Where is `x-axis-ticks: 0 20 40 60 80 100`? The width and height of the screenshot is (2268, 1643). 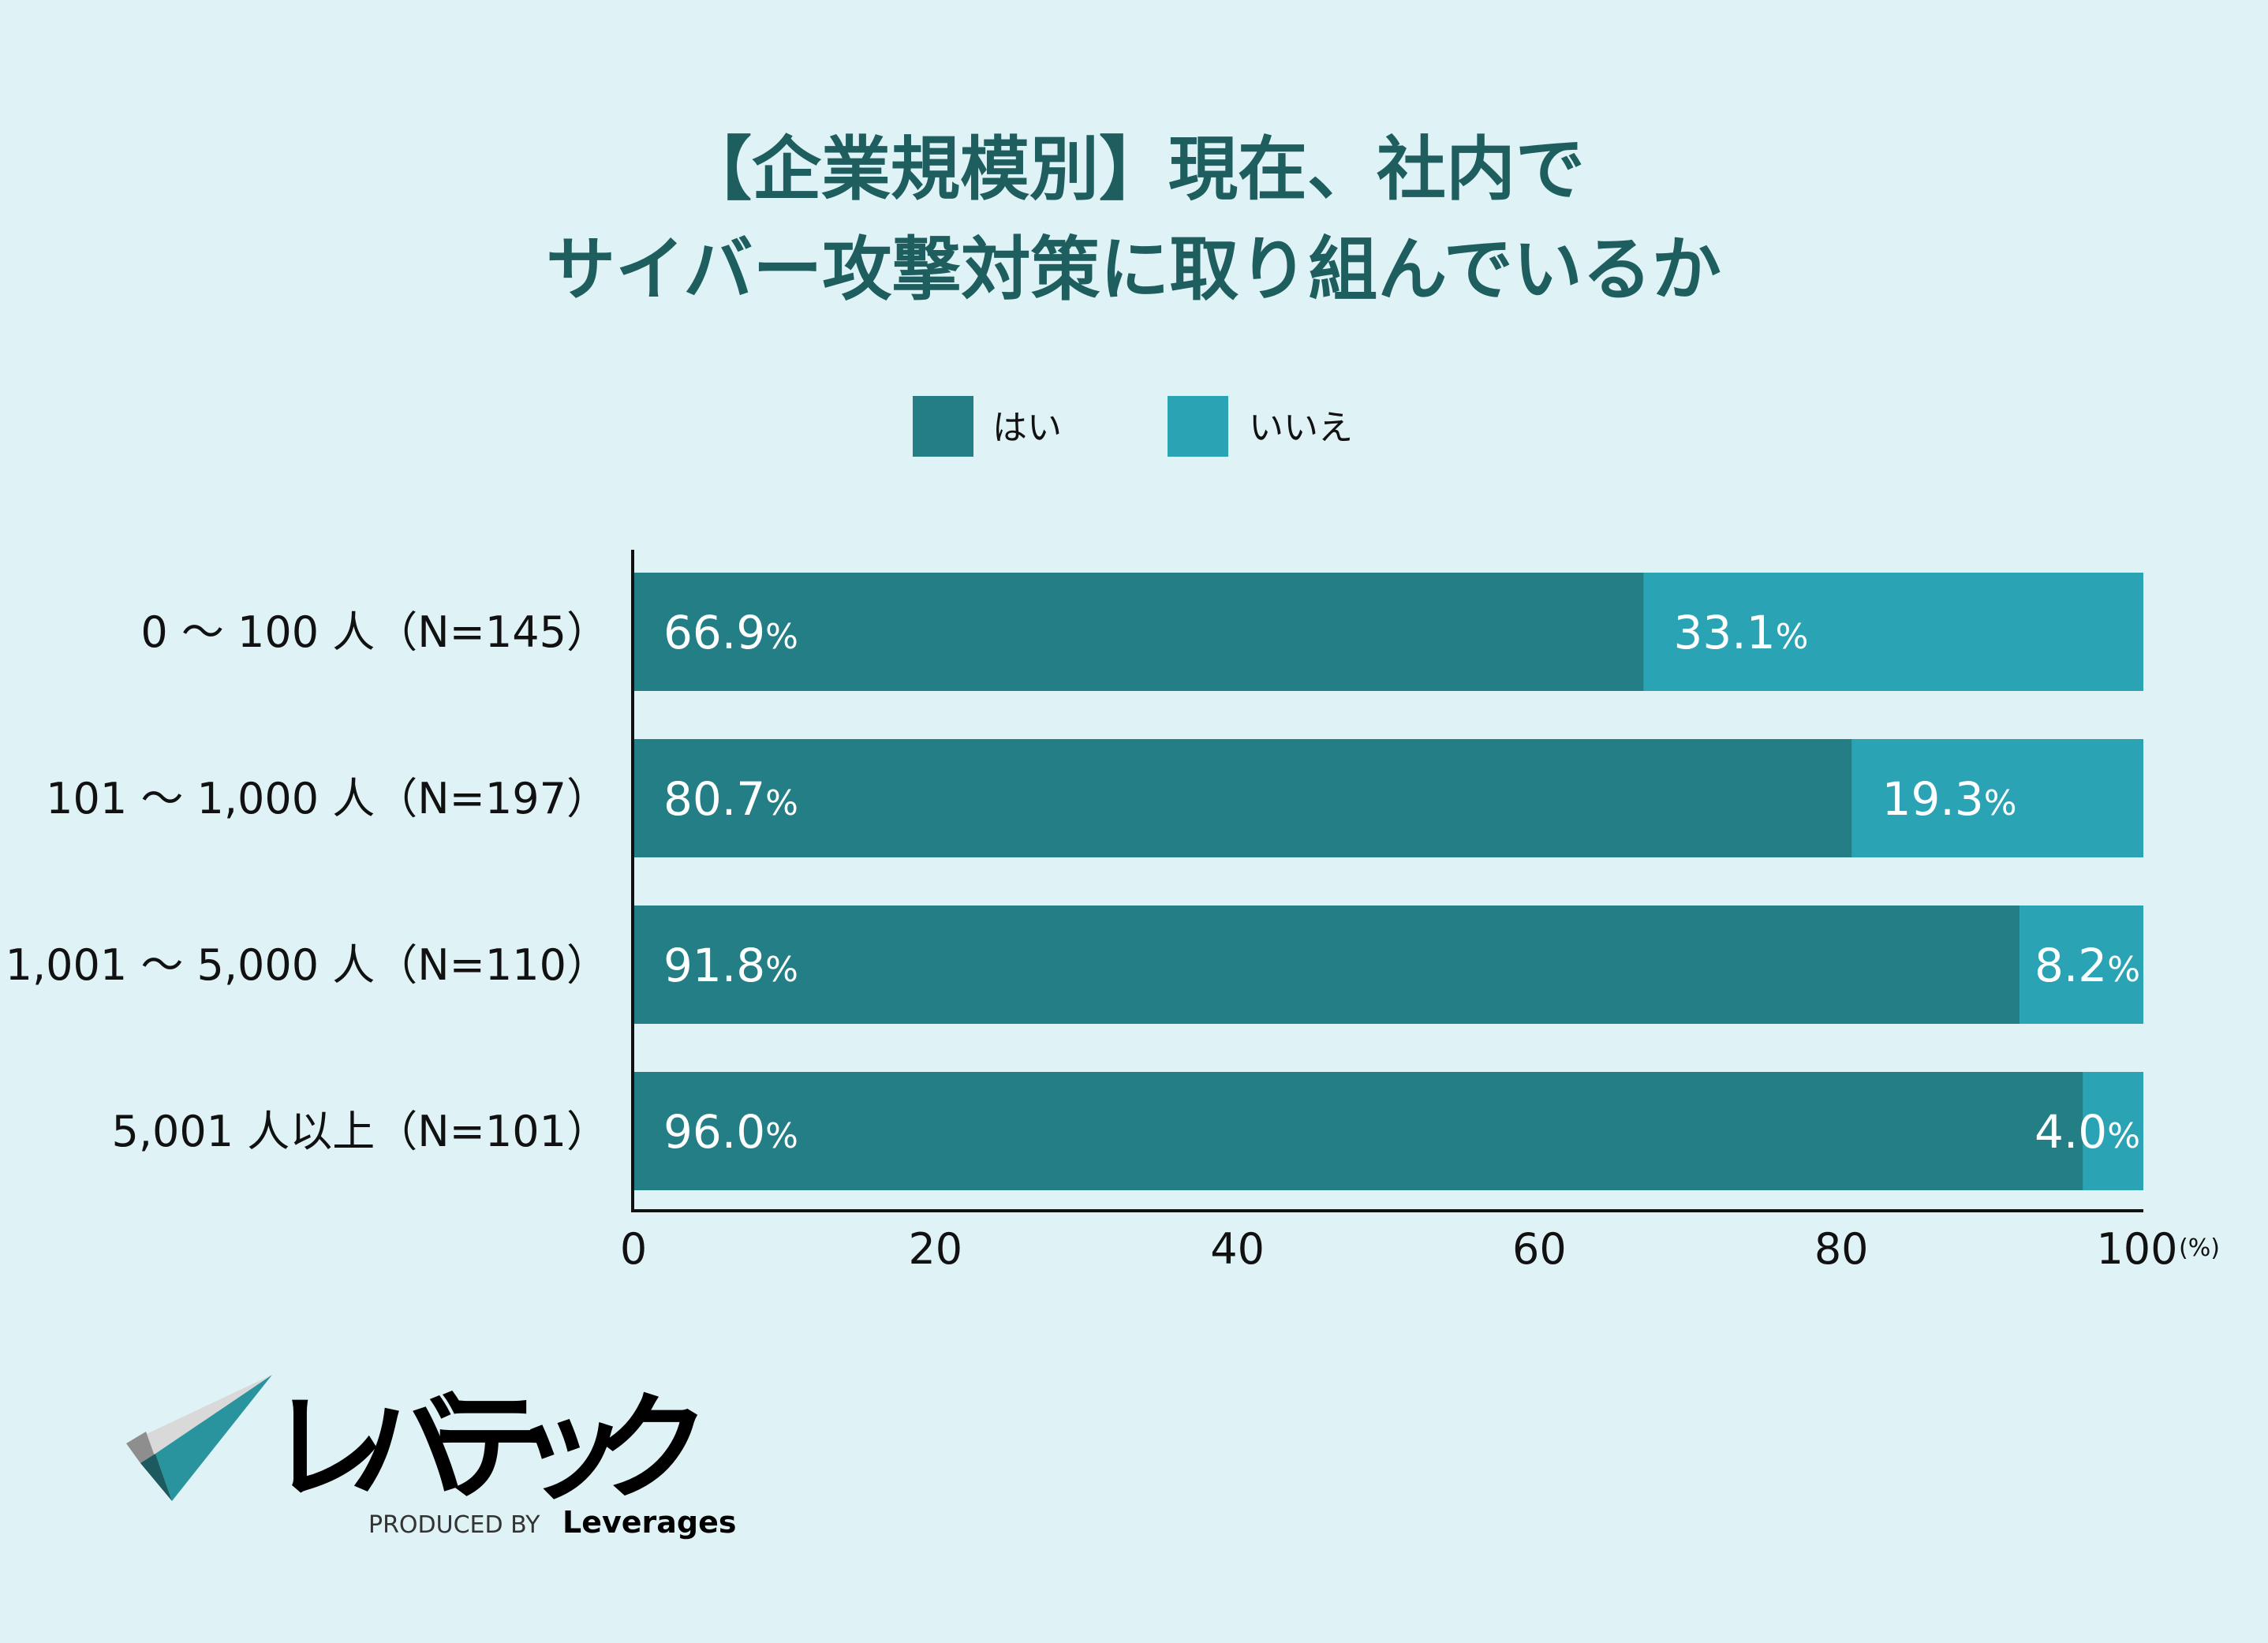 x-axis-ticks: 0 20 40 60 80 100 is located at coordinates (1399, 1249).